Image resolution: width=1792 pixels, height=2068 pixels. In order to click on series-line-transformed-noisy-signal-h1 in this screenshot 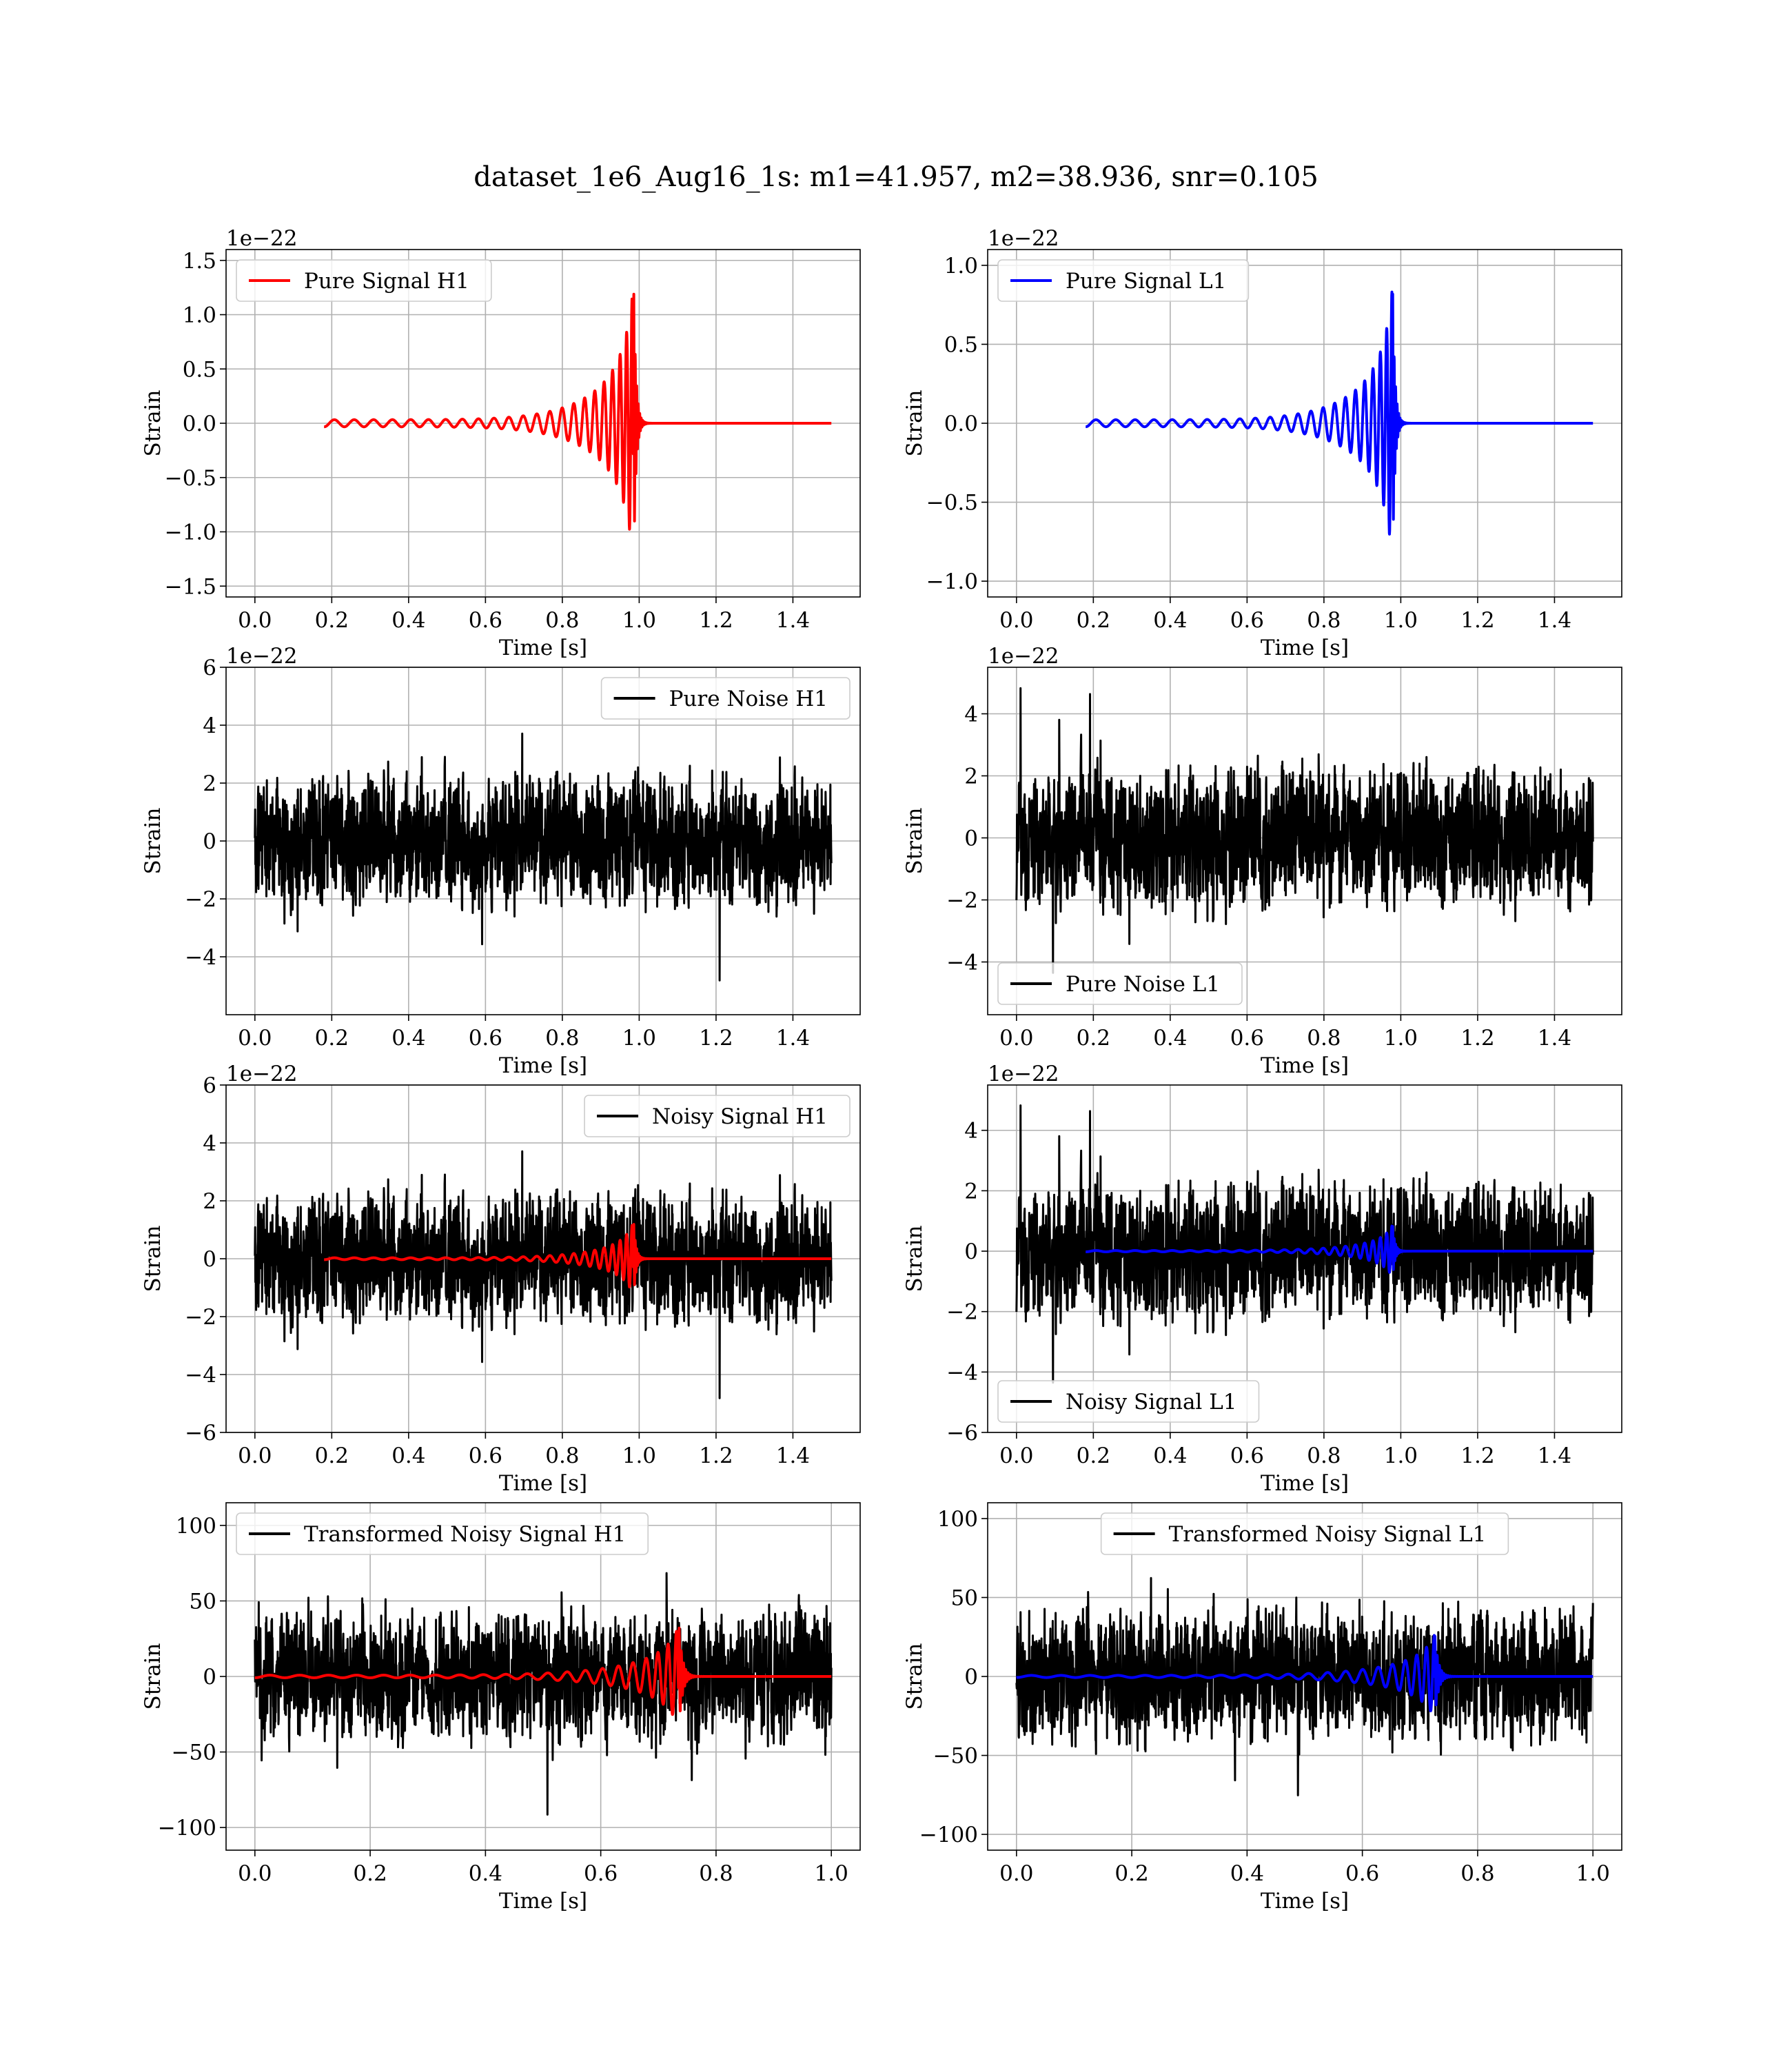, I will do `click(543, 1694)`.